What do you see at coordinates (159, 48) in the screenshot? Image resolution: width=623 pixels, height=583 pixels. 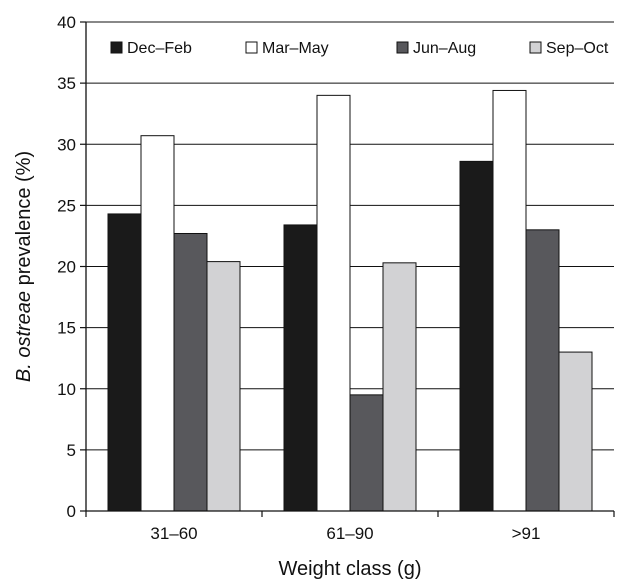 I see `legend-label: Dec–Feb` at bounding box center [159, 48].